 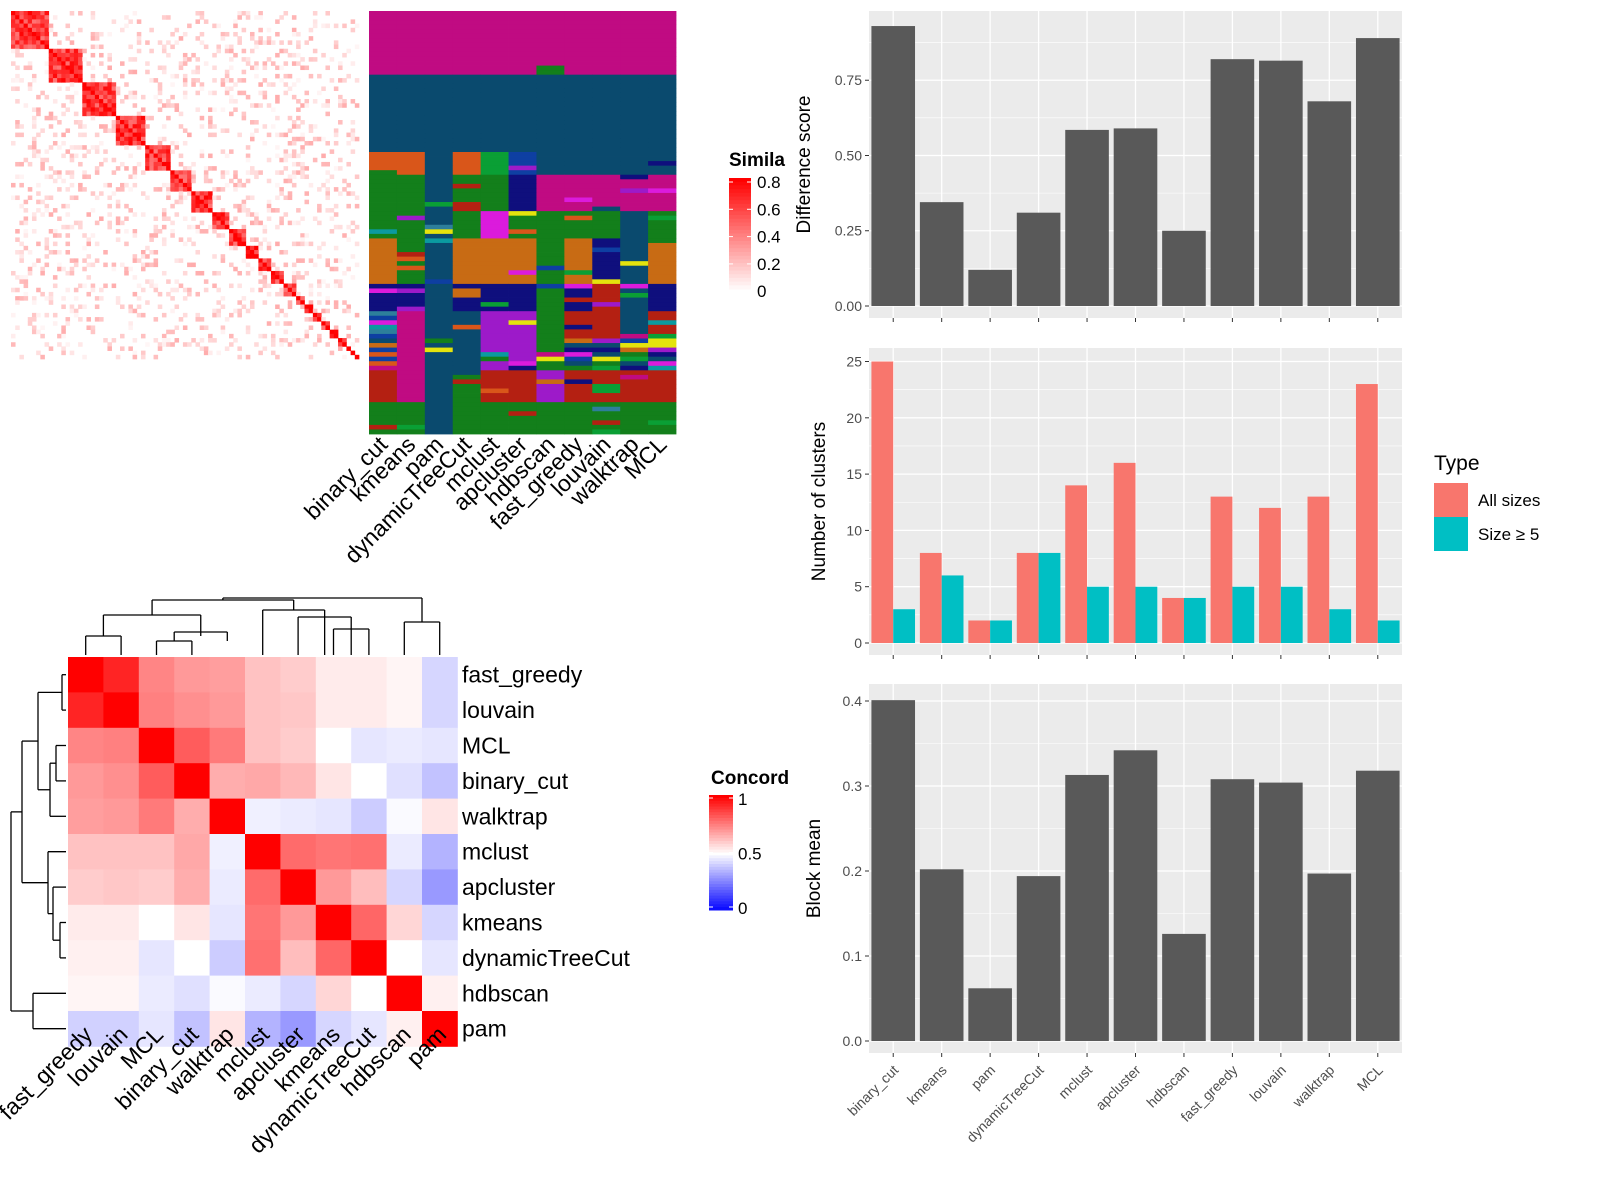 What do you see at coordinates (848, 155) in the screenshot?
I see `y-tick-label: 0.50` at bounding box center [848, 155].